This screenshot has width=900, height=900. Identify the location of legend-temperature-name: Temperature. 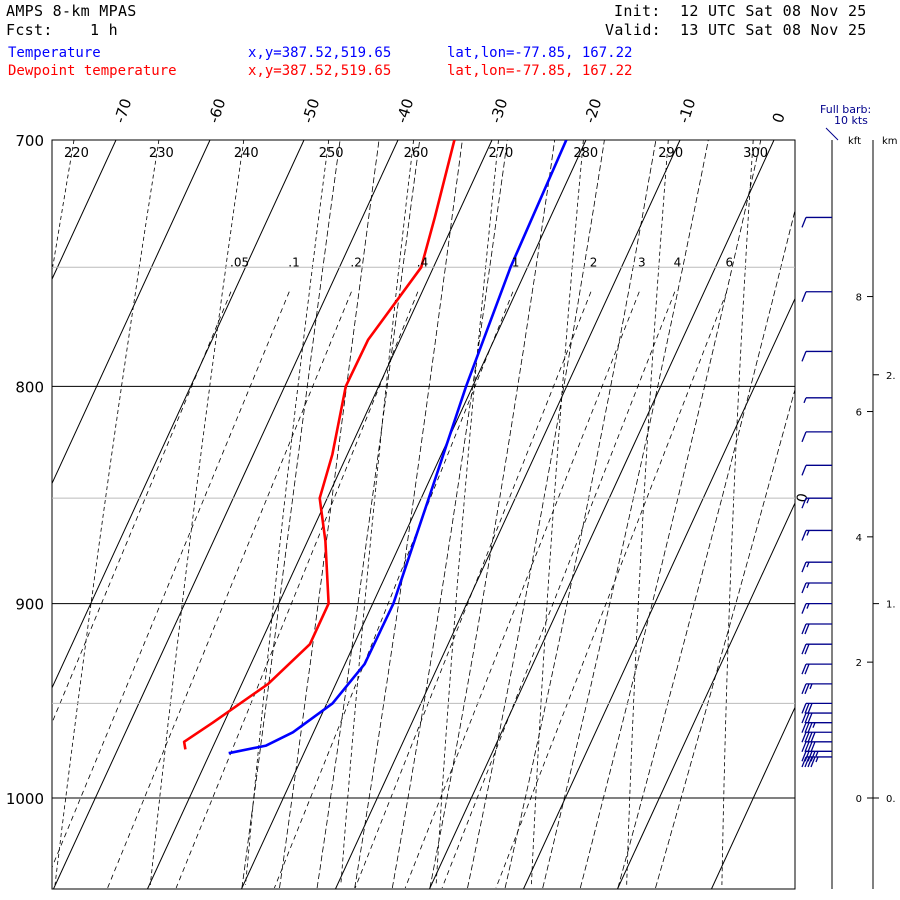
(54, 53).